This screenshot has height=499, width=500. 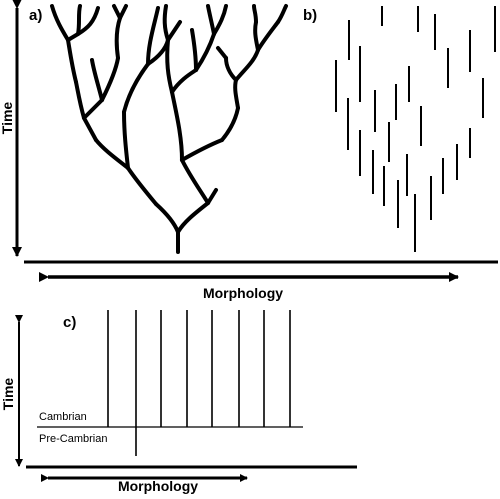 What do you see at coordinates (310, 15) in the screenshot?
I see `panel-b-label: b)` at bounding box center [310, 15].